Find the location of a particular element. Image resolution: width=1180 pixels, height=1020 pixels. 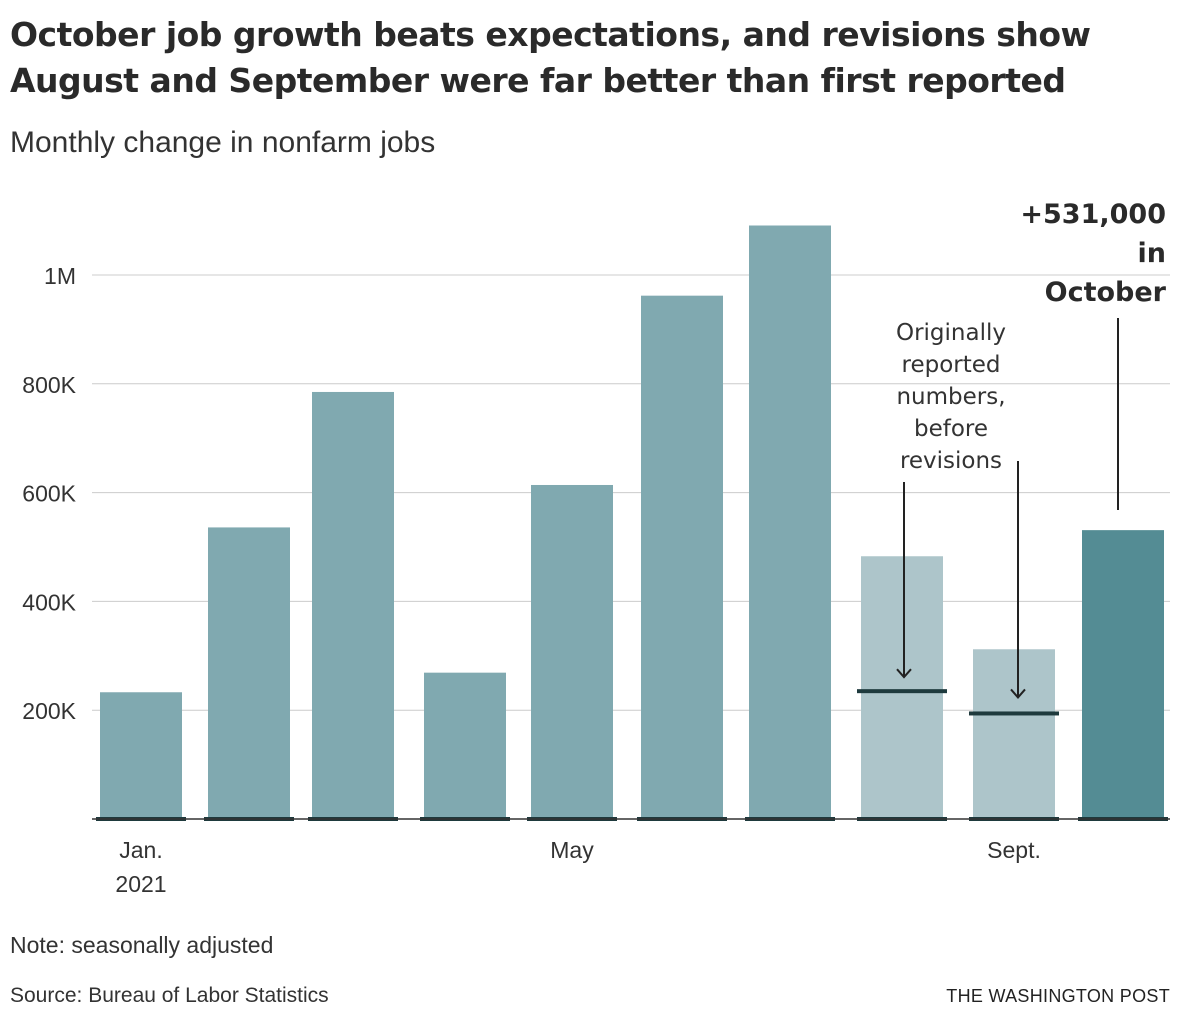

x-tick-label: 2021 is located at coordinates (140, 884).